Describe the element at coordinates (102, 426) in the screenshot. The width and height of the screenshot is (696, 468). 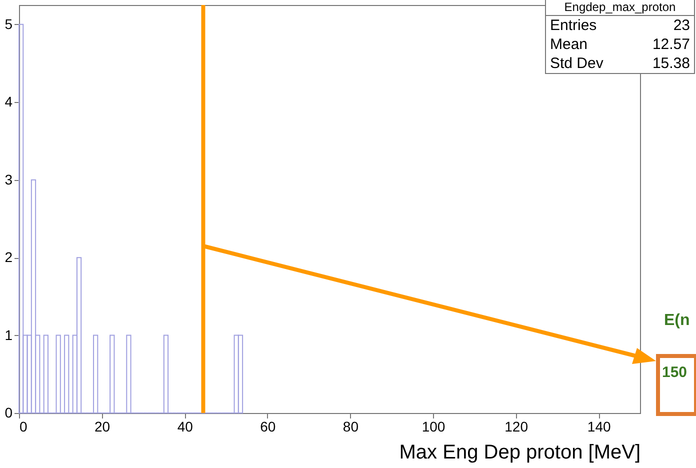
I see `x-tick-label: 20` at that location.